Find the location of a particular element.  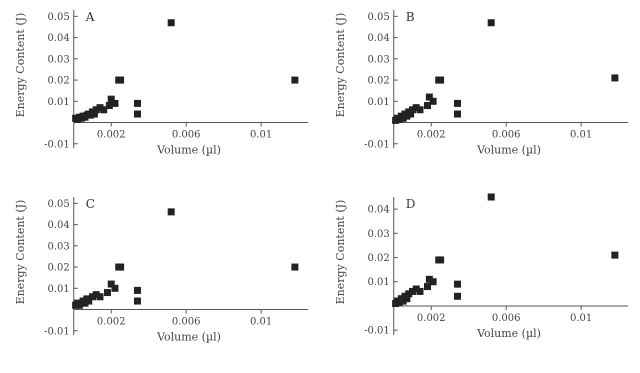

panel-label-d: D is located at coordinates (411, 204).